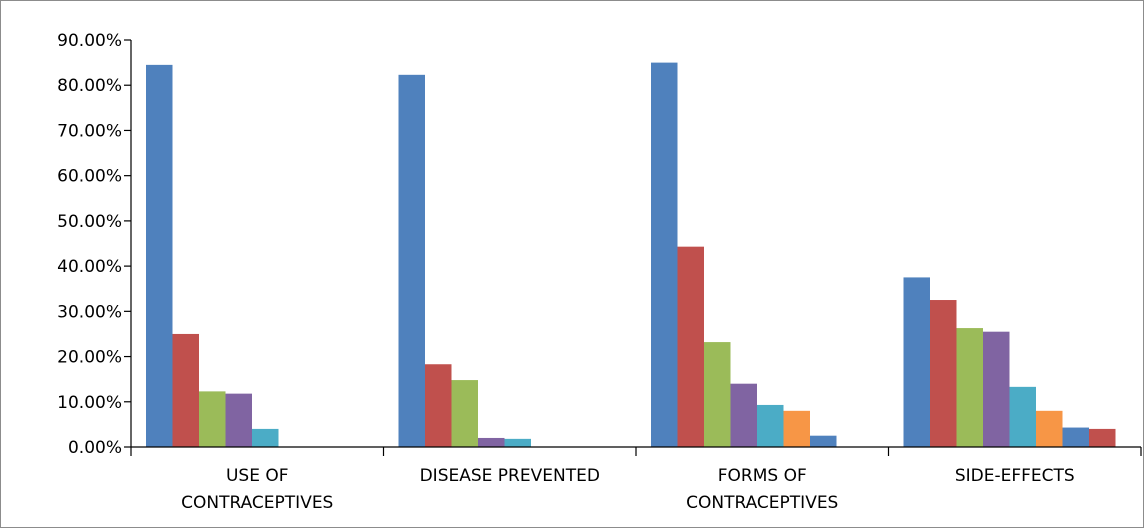 The width and height of the screenshot is (1144, 529). I want to click on y-tick-label: 40.00%, so click(89, 267).